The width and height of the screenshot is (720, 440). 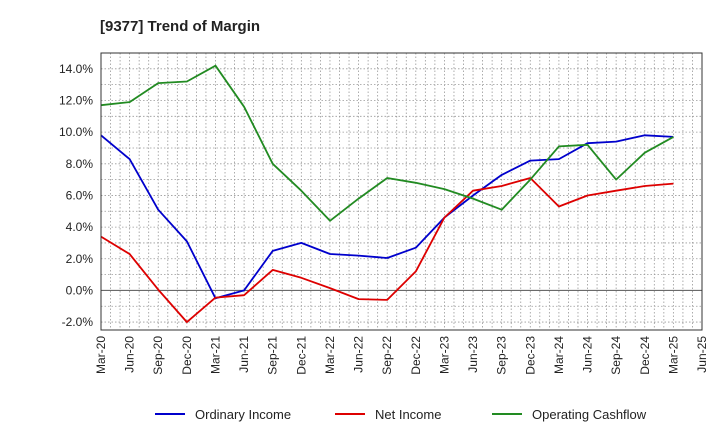 What do you see at coordinates (359, 354) in the screenshot?
I see `x-tick-label: Jun-22` at bounding box center [359, 354].